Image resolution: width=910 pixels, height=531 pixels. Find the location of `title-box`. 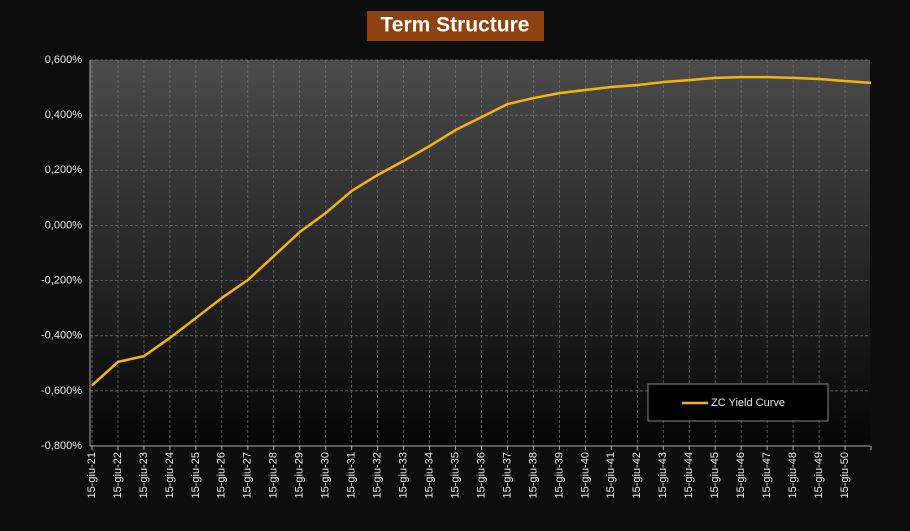

title-box is located at coordinates (455, 26).